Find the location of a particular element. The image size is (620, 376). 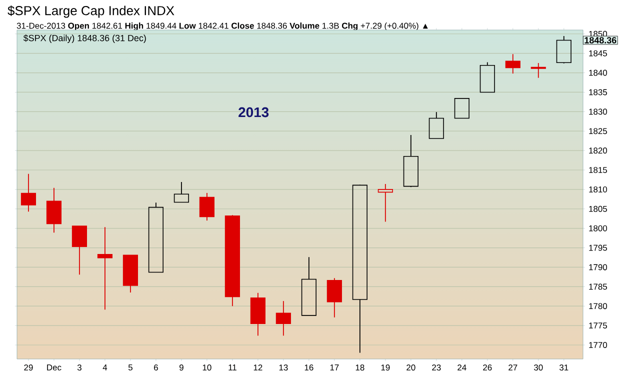

x-tick-label: 30 is located at coordinates (538, 367).